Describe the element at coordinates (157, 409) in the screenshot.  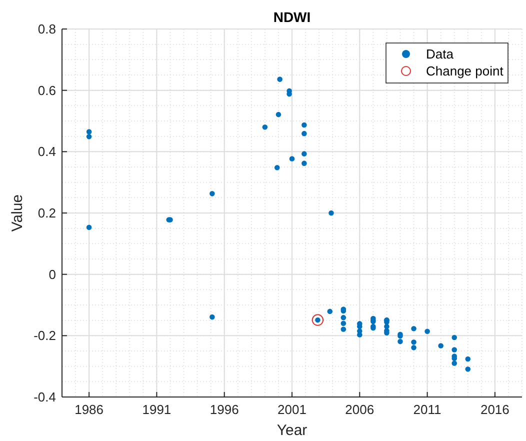
I see `x-tick-label: 1991` at that location.